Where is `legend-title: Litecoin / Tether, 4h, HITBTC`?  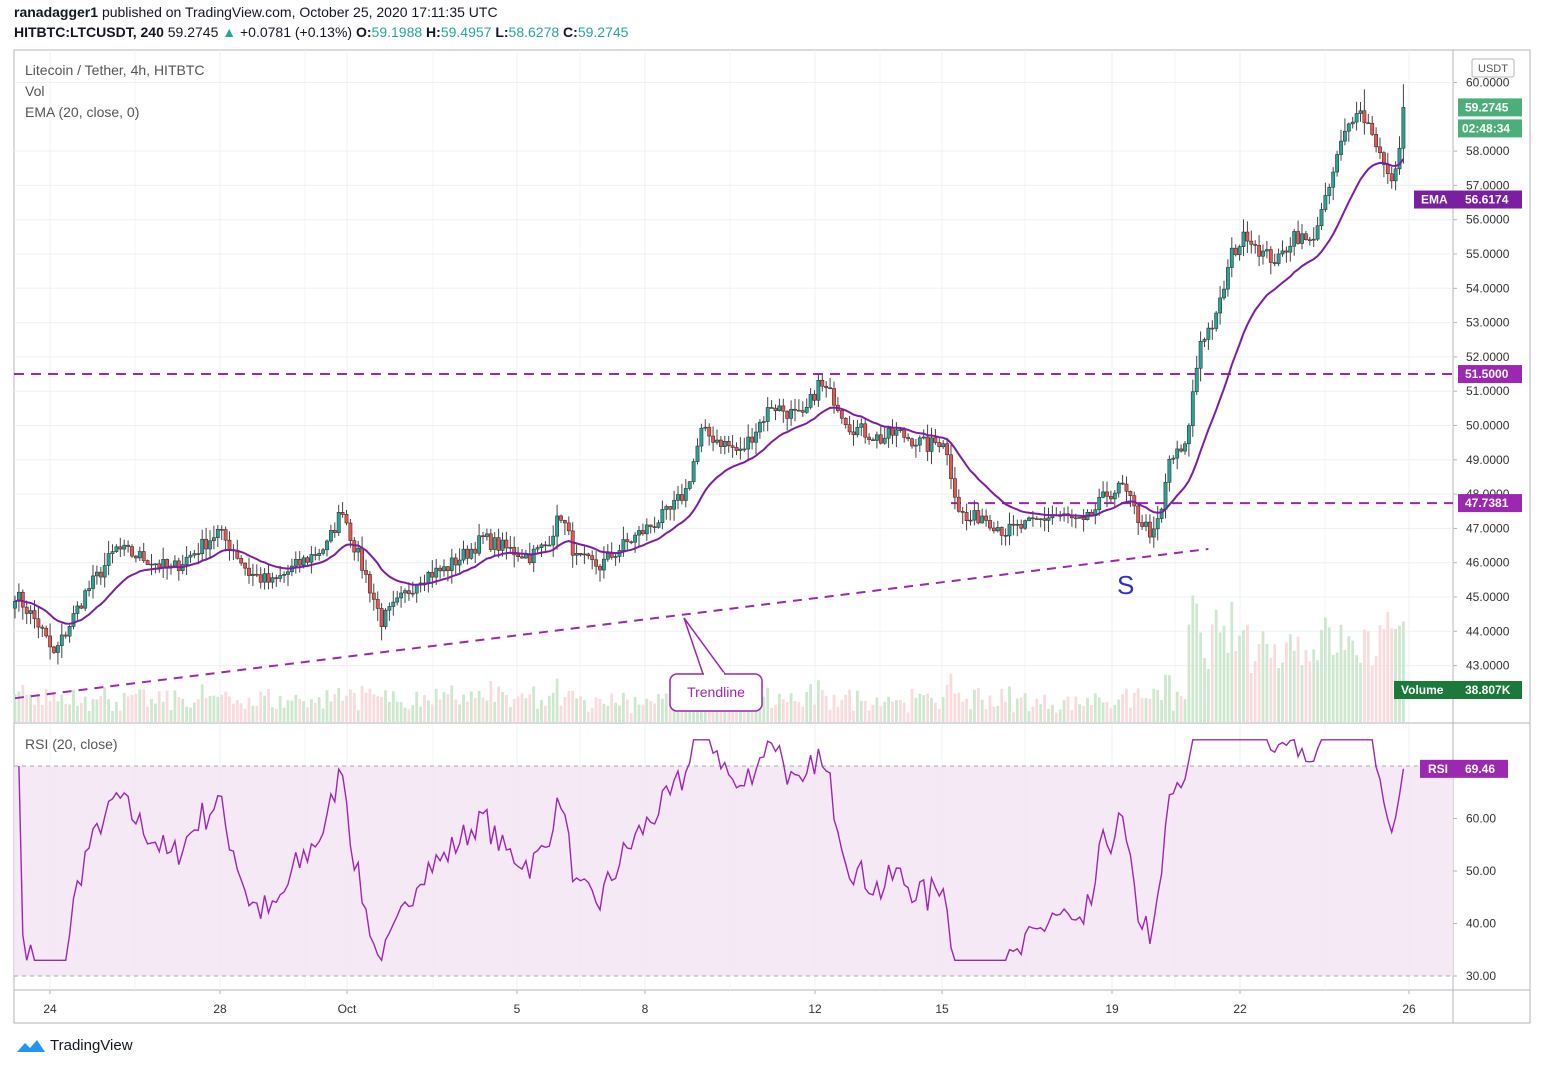
legend-title: Litecoin / Tether, 4h, HITBTC is located at coordinates (115, 70).